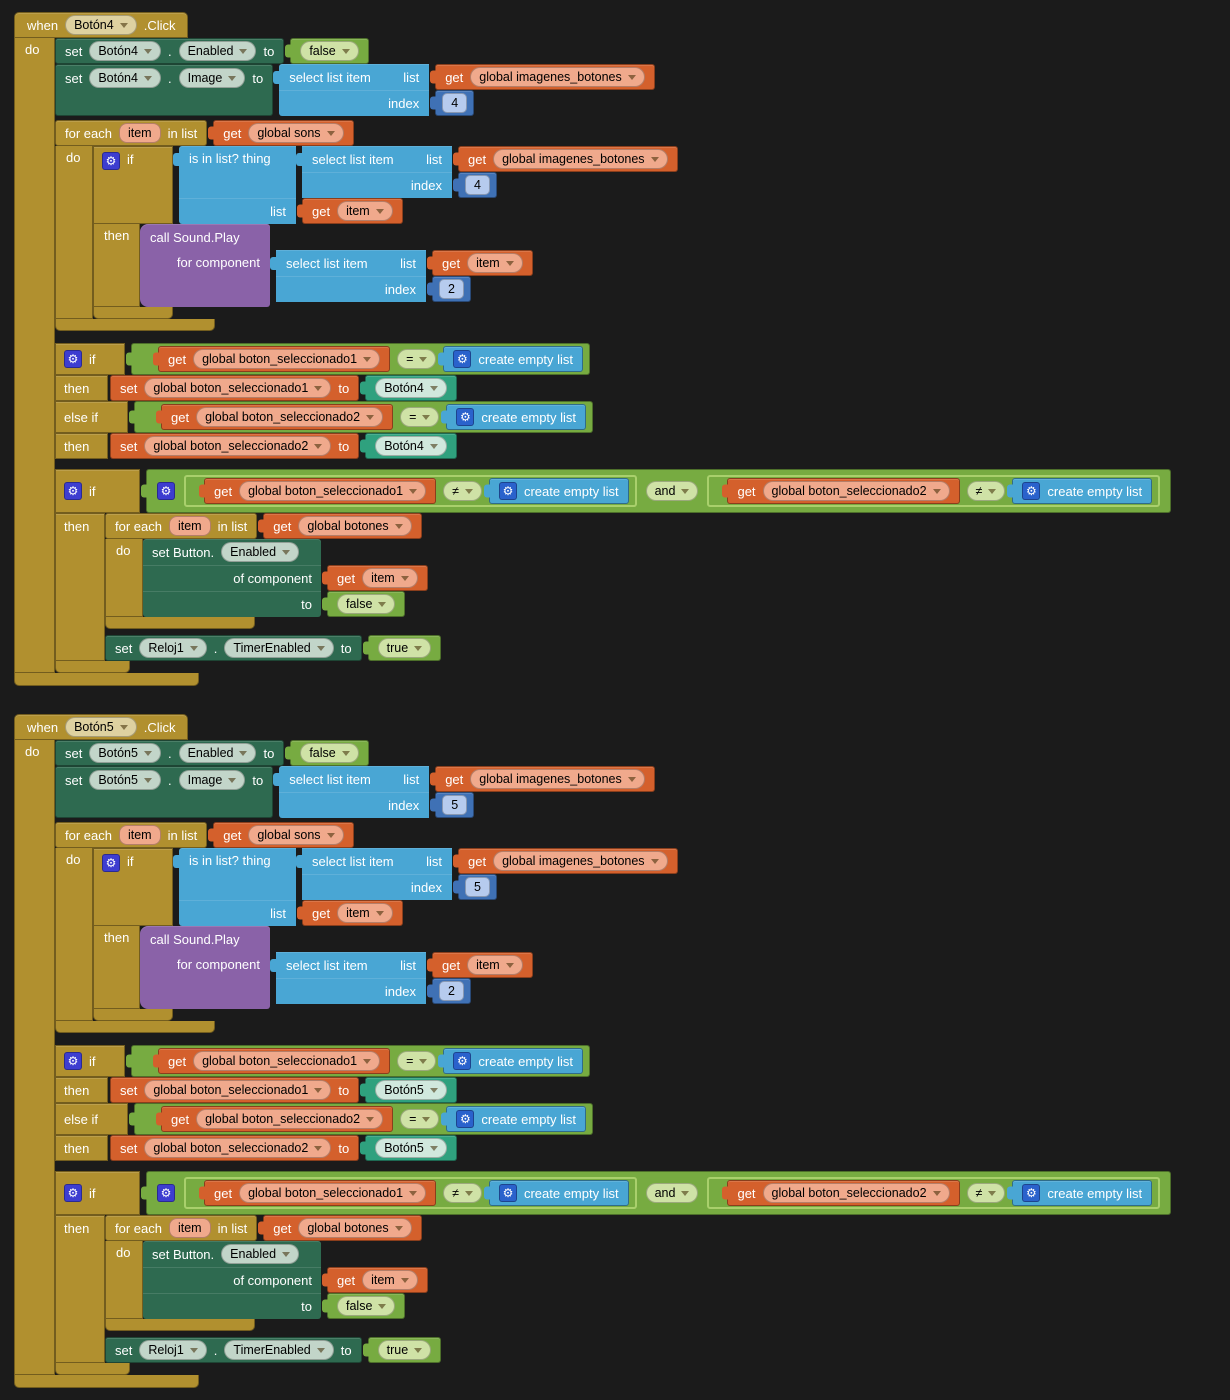 This screenshot has width=1230, height=1400. Describe the element at coordinates (101, 727) in the screenshot. I see `event-header: when Botón5 .Click` at that location.